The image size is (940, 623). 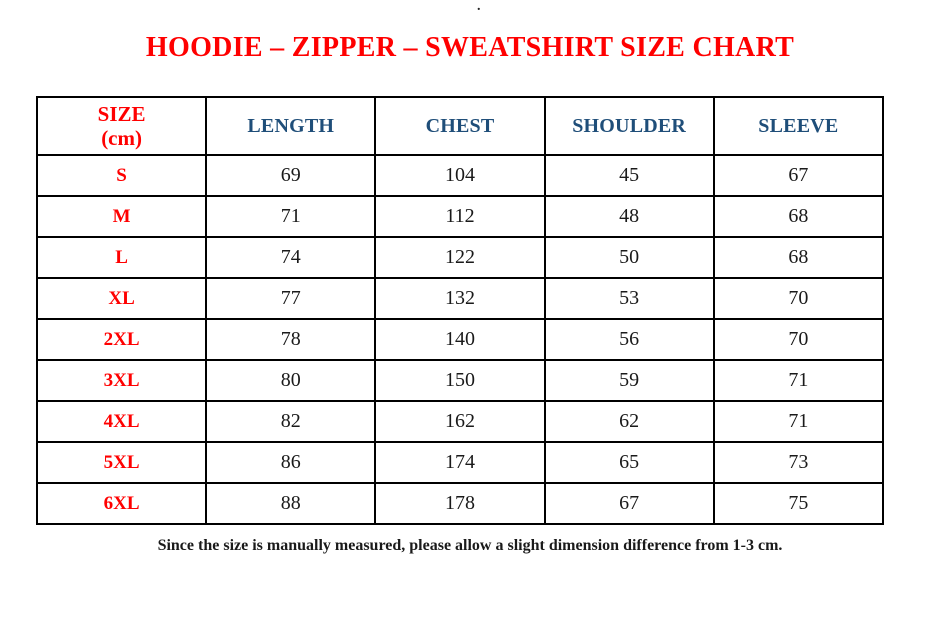 What do you see at coordinates (121, 503) in the screenshot?
I see `size-label: 6XL` at bounding box center [121, 503].